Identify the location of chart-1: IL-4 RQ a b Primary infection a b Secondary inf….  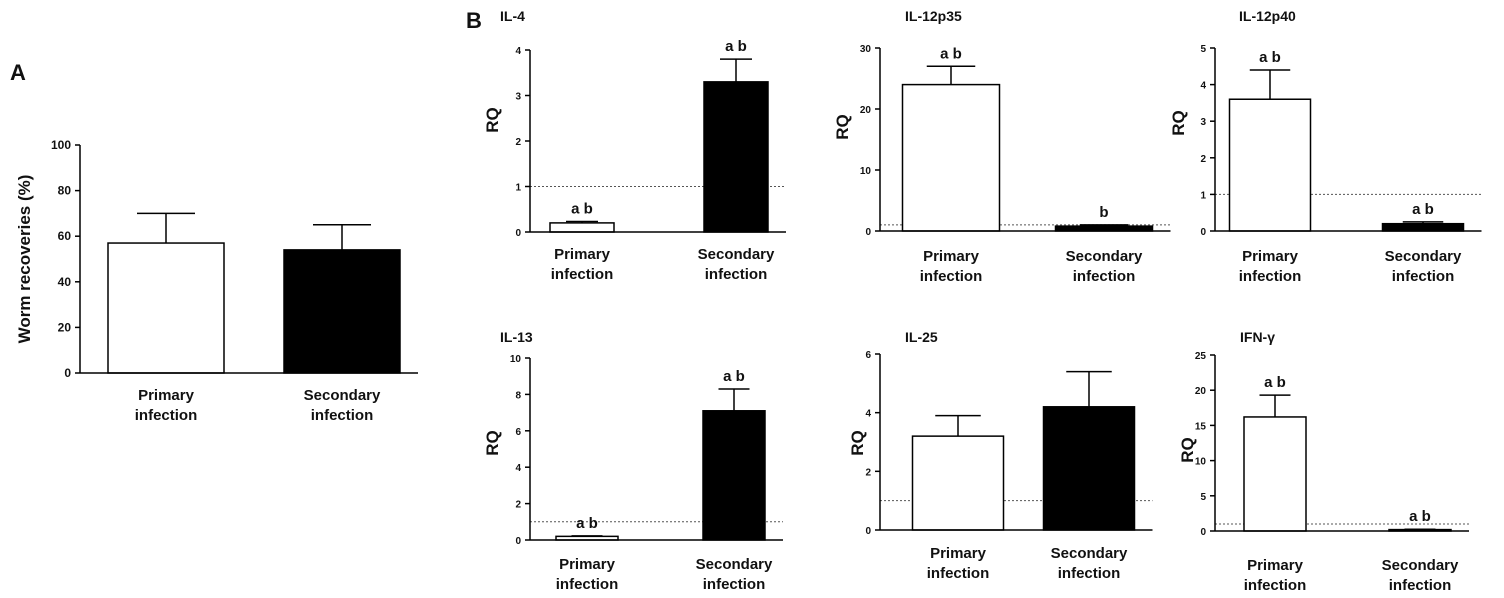
(634, 145).